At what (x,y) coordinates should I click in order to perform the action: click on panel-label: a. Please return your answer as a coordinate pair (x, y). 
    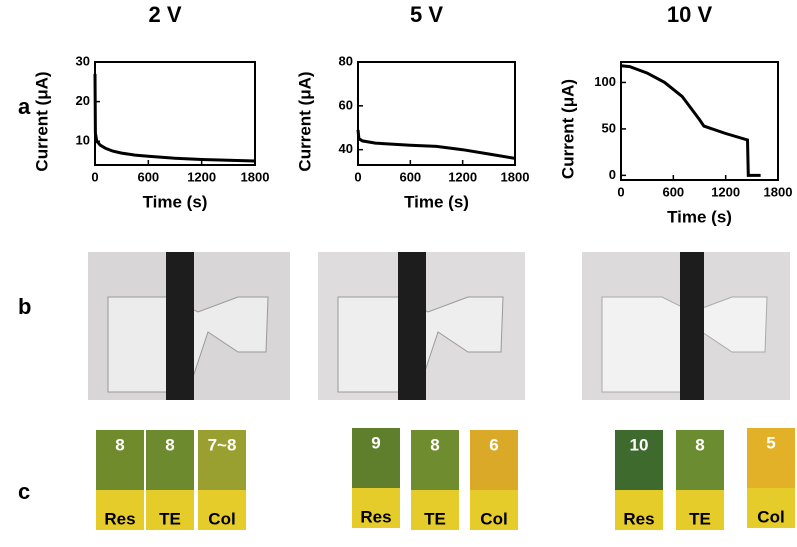
    Looking at the image, I should click on (24, 106).